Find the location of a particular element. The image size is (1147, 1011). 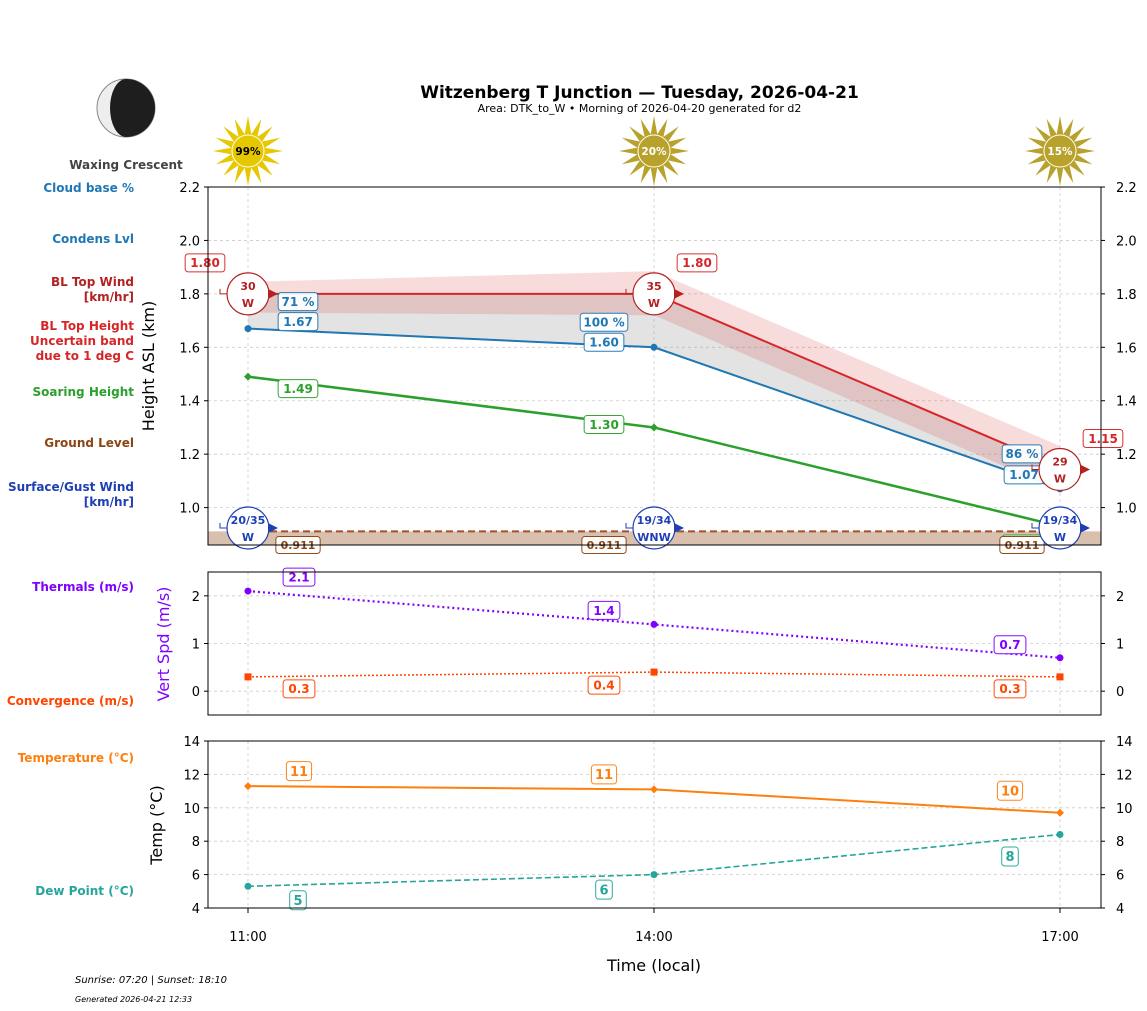

convergence-label-box is located at coordinates (604, 685).